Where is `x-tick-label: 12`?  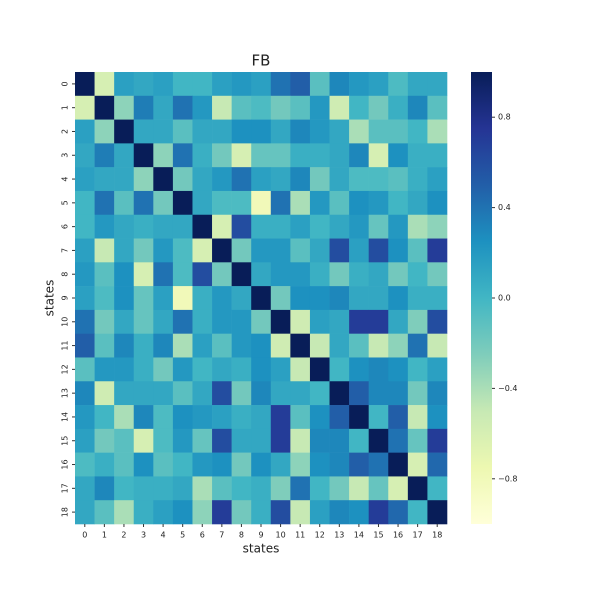 x-tick-label: 12 is located at coordinates (320, 535).